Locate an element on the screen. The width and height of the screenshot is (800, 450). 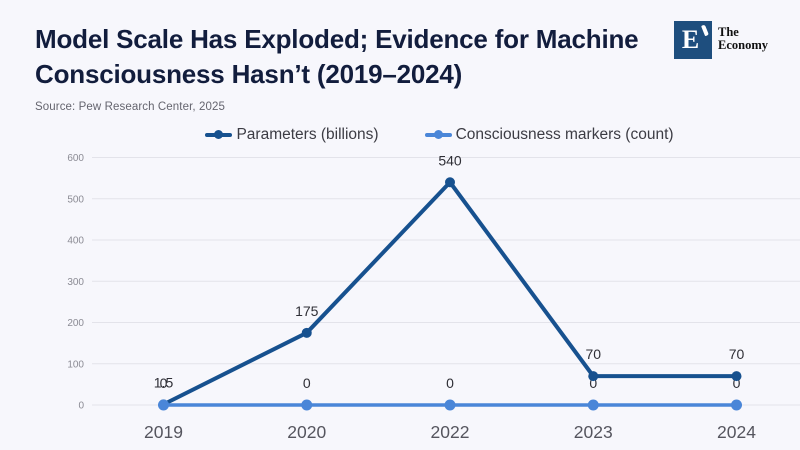
x-tick-label: 2020 is located at coordinates (306, 432).